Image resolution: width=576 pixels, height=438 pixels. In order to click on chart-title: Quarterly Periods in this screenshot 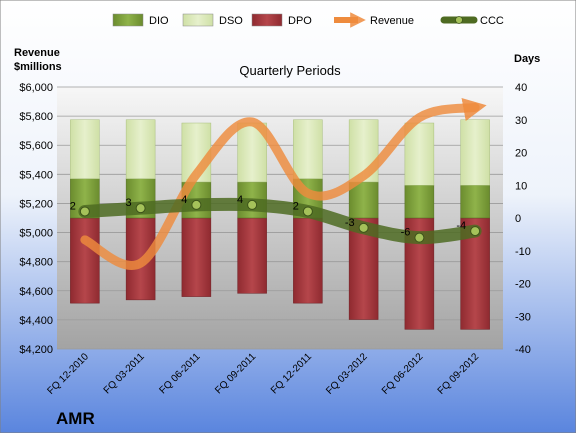, I will do `click(290, 70)`.